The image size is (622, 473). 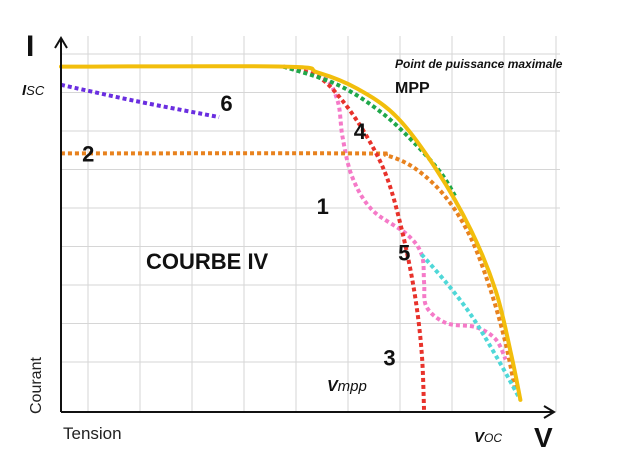 What do you see at coordinates (207, 261) in the screenshot?
I see `chart-title: COURBE IV` at bounding box center [207, 261].